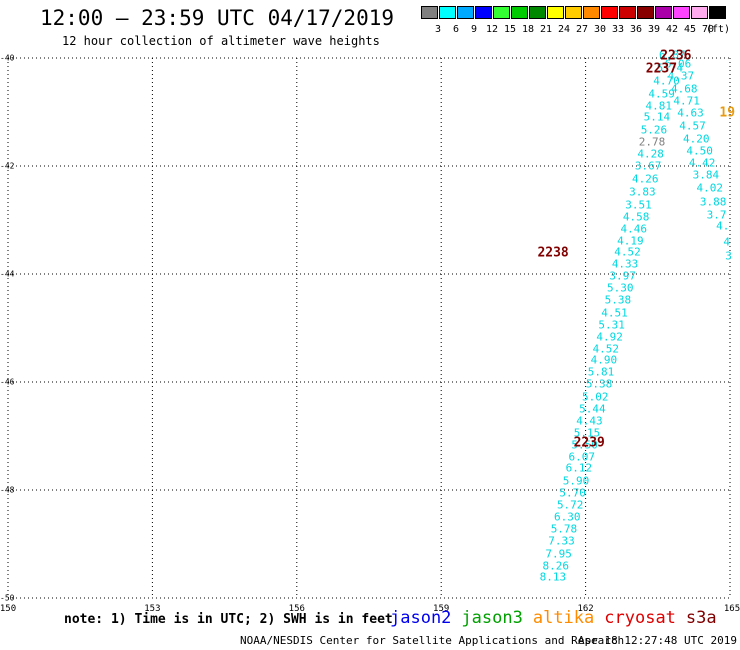 Image resolution: width=740 pixels, height=650 pixels. I want to click on wave-height-value: 5.81, so click(601, 372).